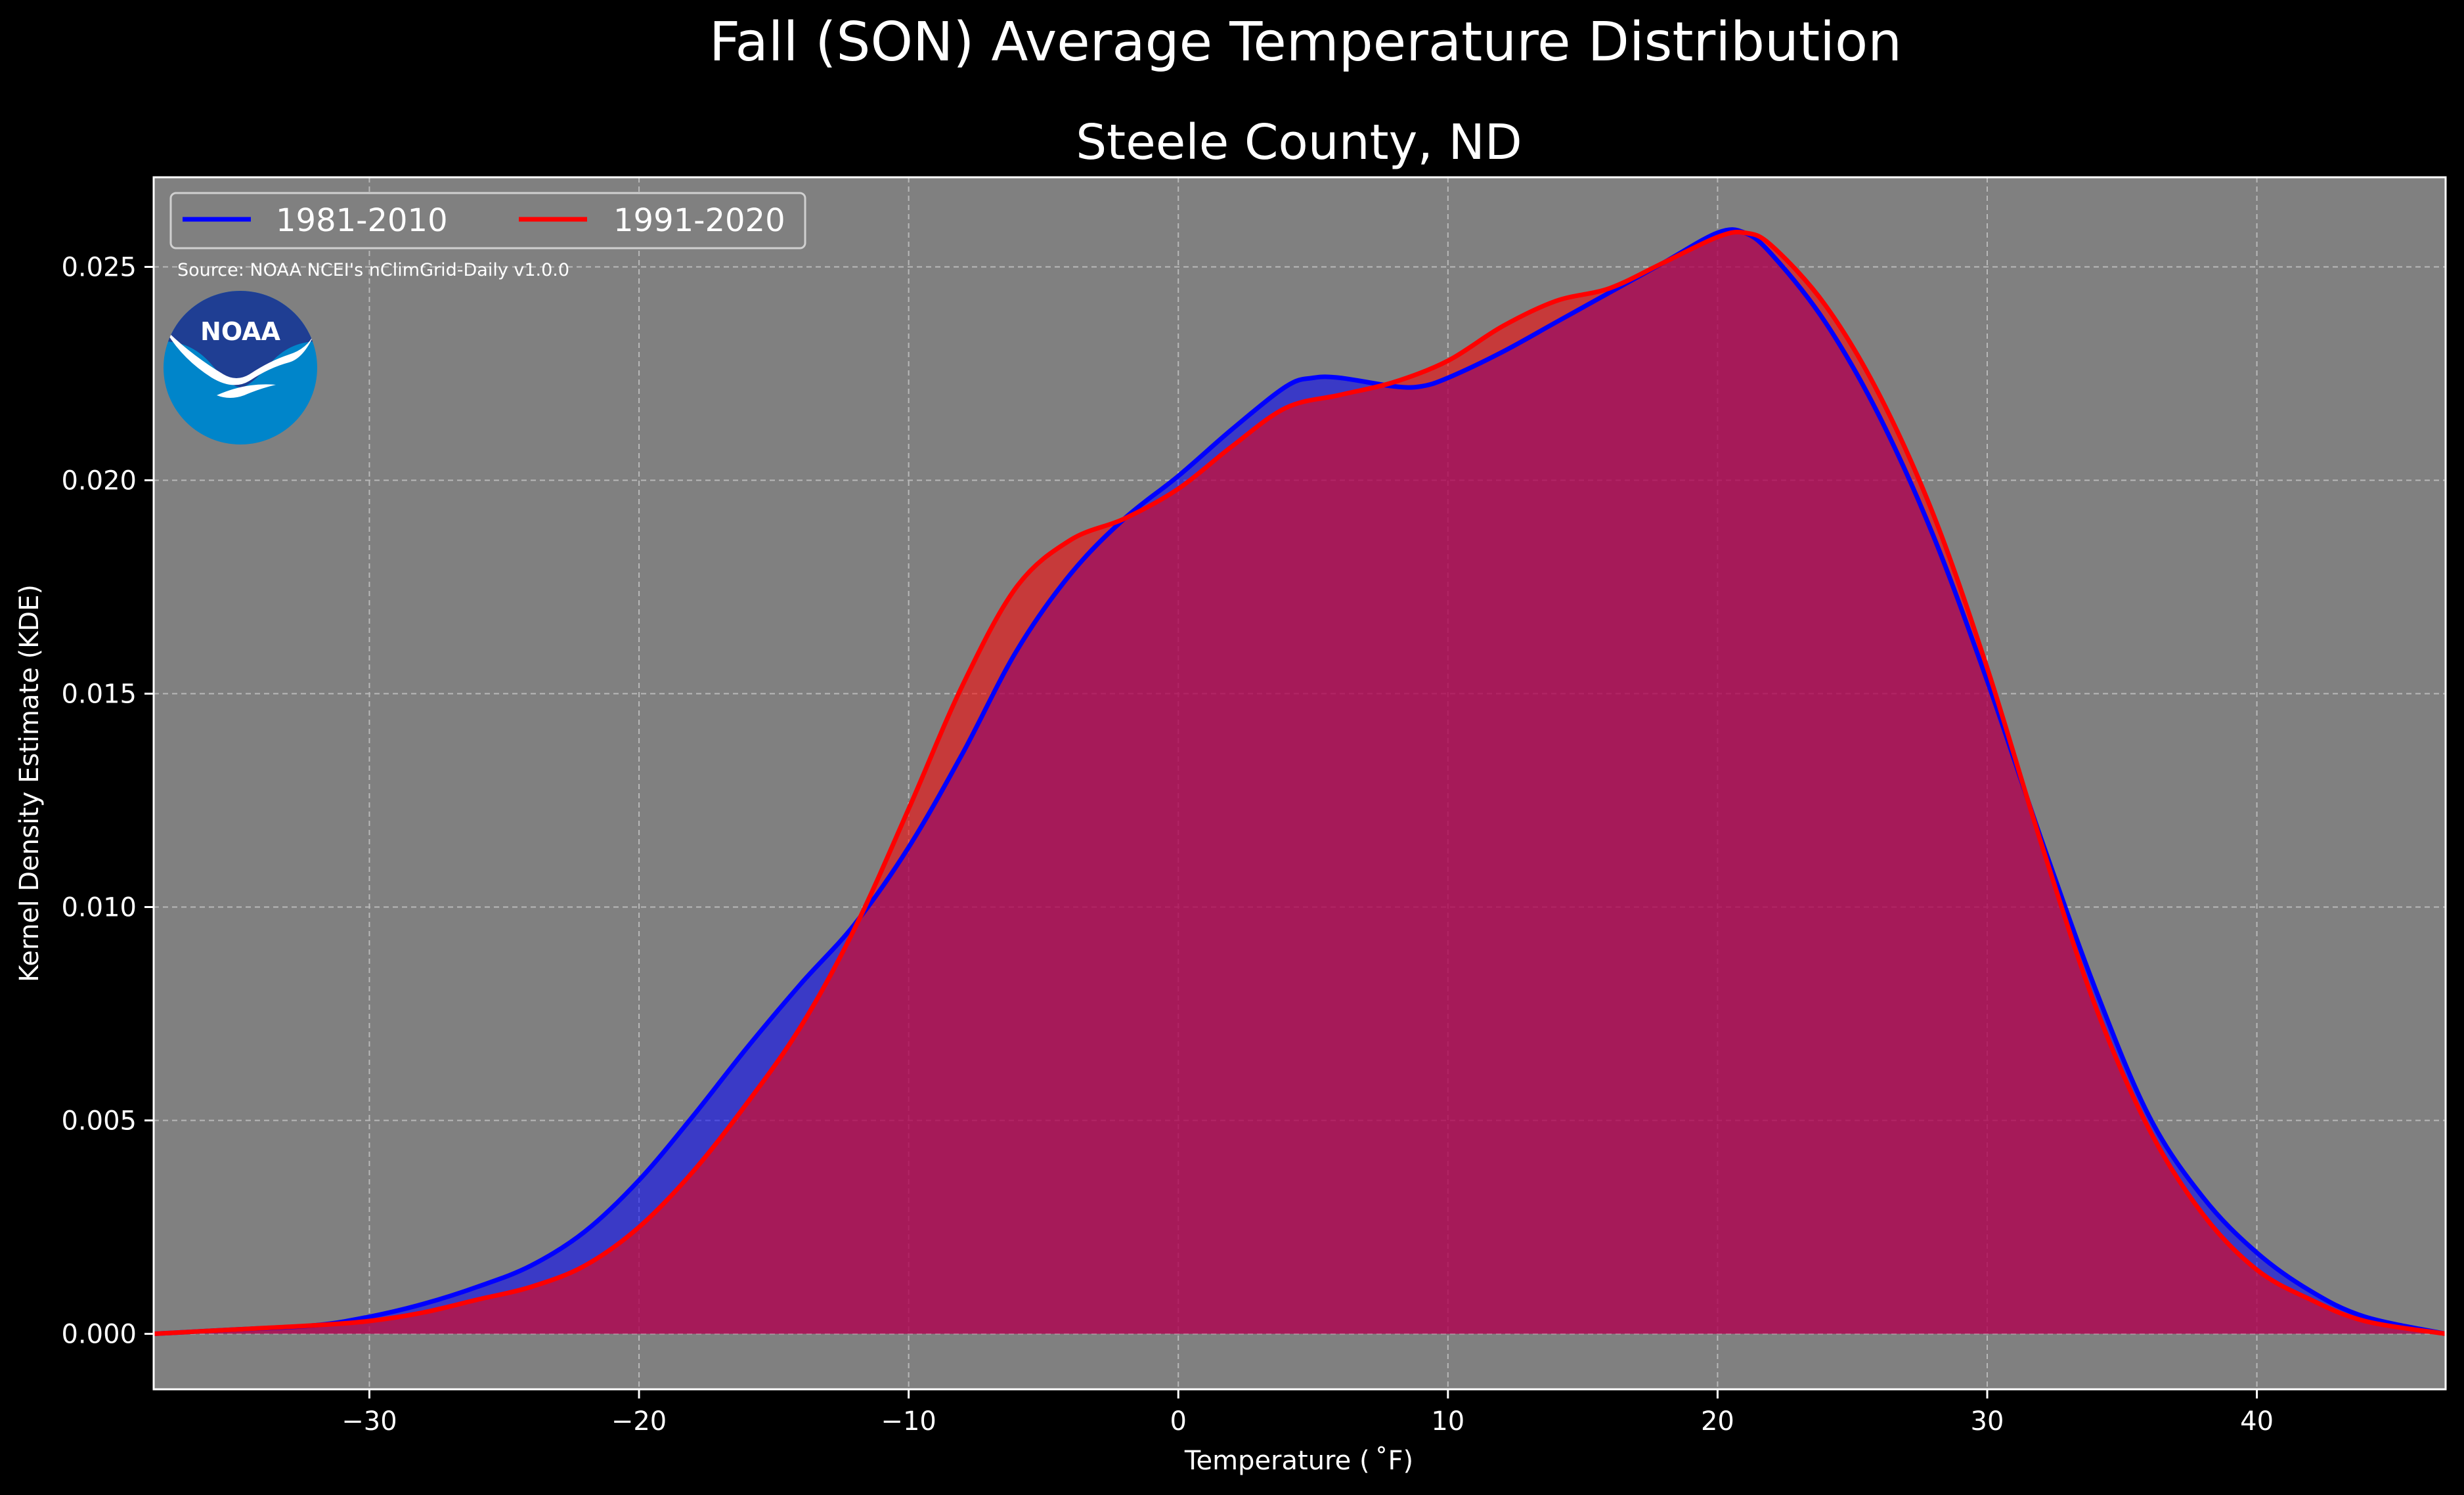  I want to click on y-tick-label: 0.010, so click(99, 908).